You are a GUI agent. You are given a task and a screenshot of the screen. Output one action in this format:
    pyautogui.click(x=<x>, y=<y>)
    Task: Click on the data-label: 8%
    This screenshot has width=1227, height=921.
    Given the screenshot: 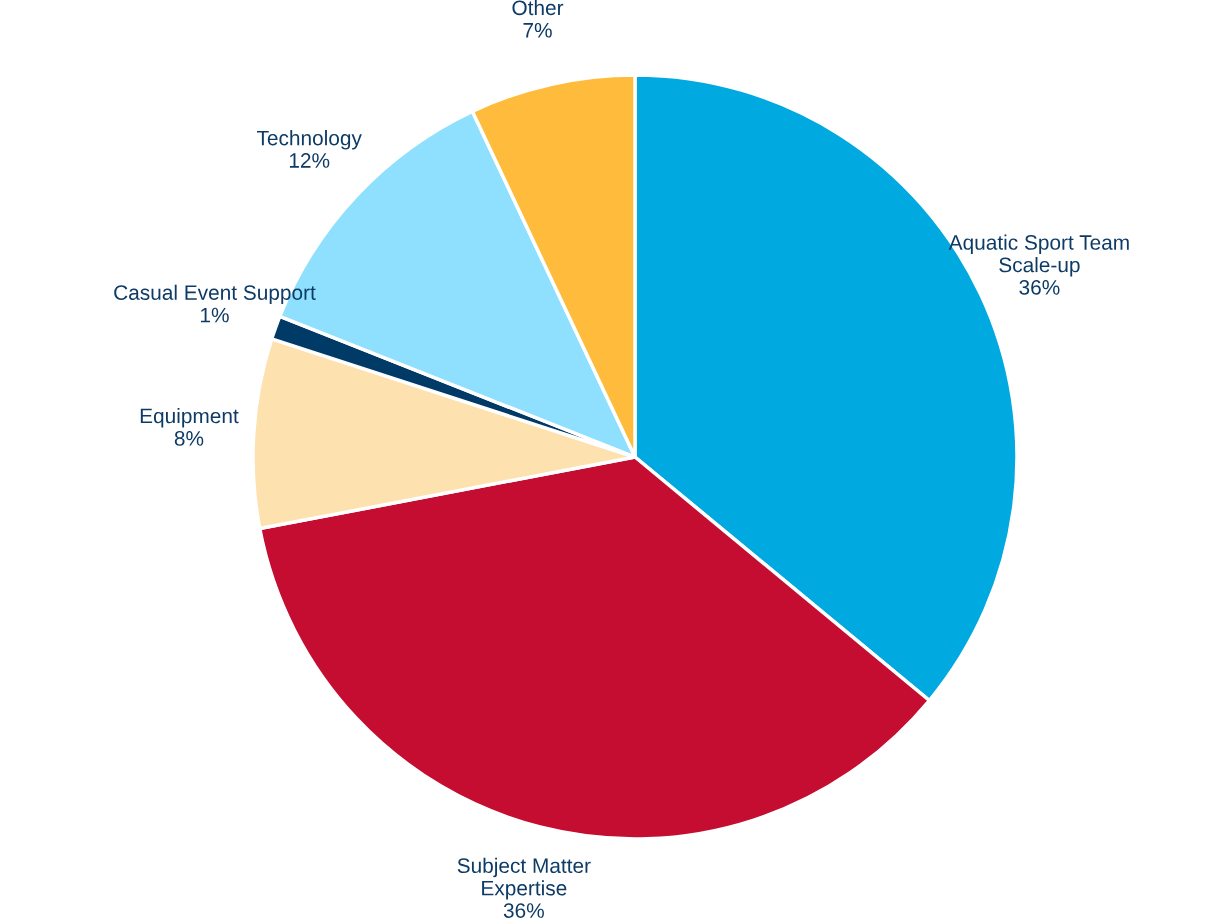 What is the action you would take?
    pyautogui.click(x=189, y=438)
    